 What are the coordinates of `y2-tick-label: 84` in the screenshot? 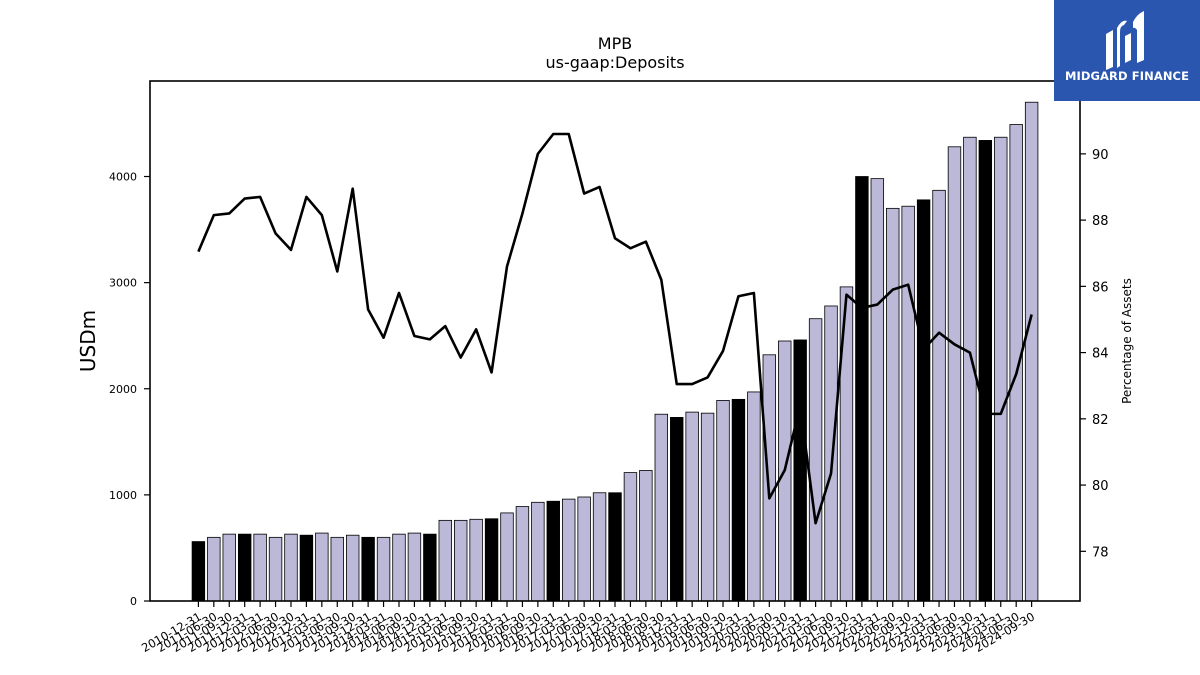 It's located at (1100, 354).